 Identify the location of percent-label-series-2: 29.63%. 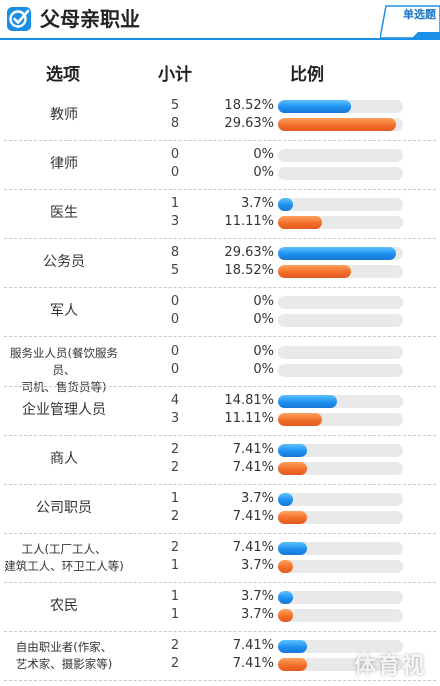
(249, 123).